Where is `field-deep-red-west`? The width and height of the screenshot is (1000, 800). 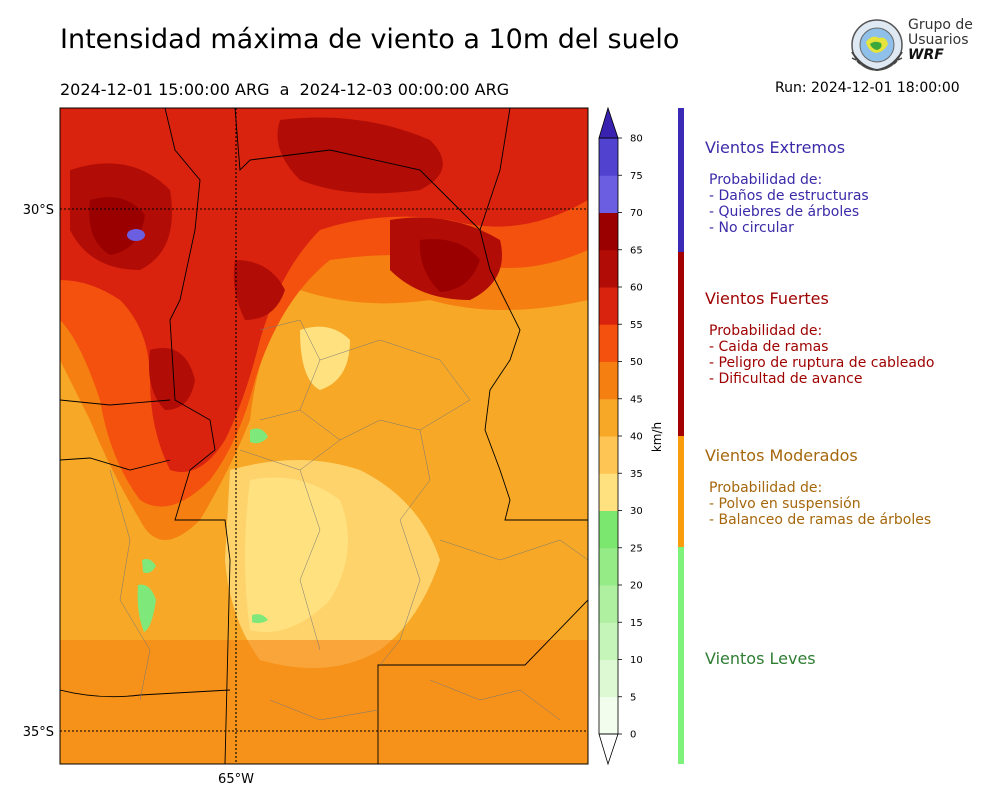 field-deep-red-west is located at coordinates (117, 226).